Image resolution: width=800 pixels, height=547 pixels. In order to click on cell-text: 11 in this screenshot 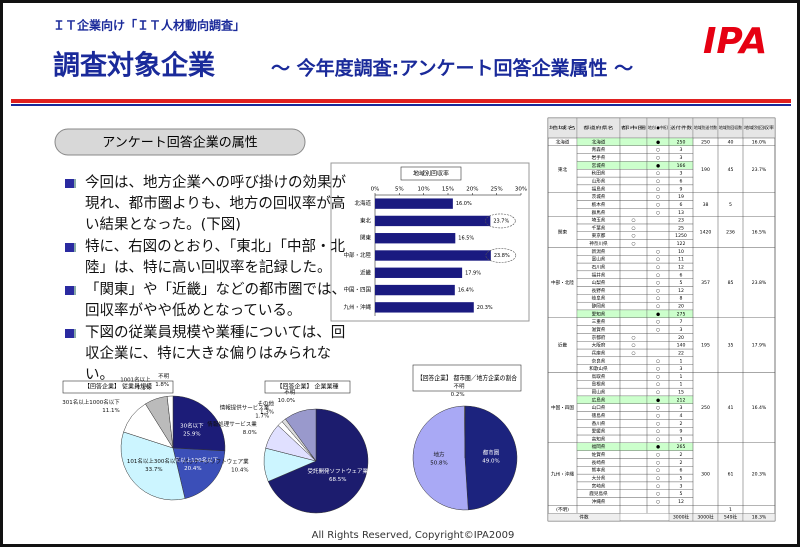, I will do `click(681, 260)`.